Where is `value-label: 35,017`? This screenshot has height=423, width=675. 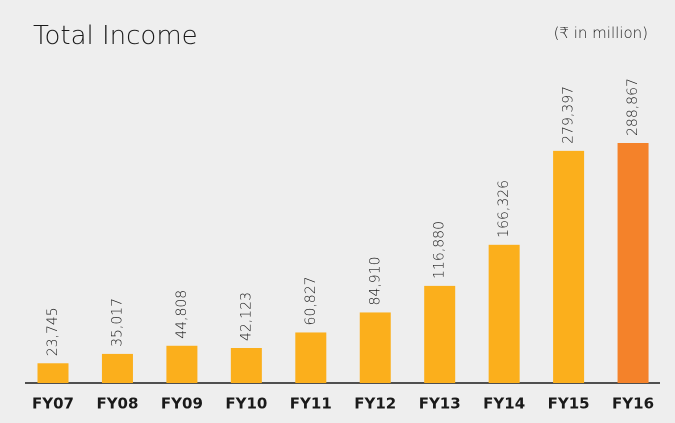
value-label: 35,017 is located at coordinates (117, 322).